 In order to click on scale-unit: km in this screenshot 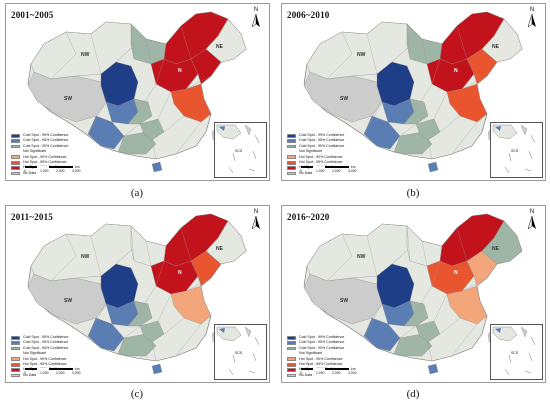, I will do `click(353, 369)`.